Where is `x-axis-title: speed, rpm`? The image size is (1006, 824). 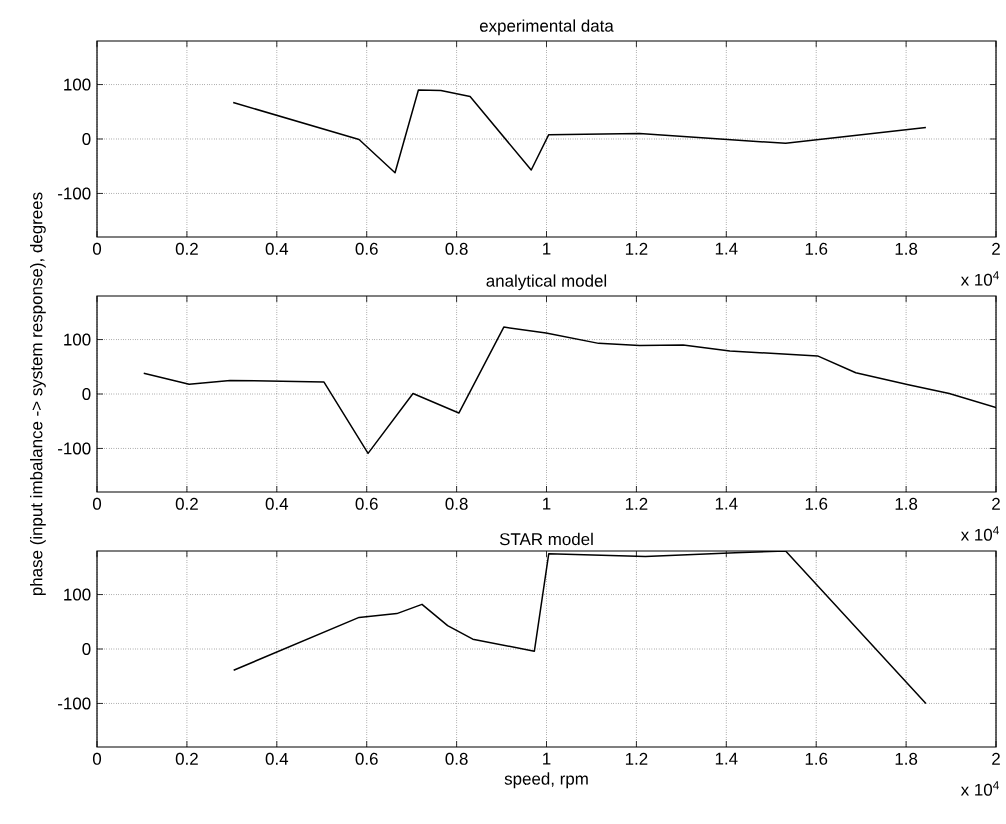 x-axis-title: speed, rpm is located at coordinates (546, 780).